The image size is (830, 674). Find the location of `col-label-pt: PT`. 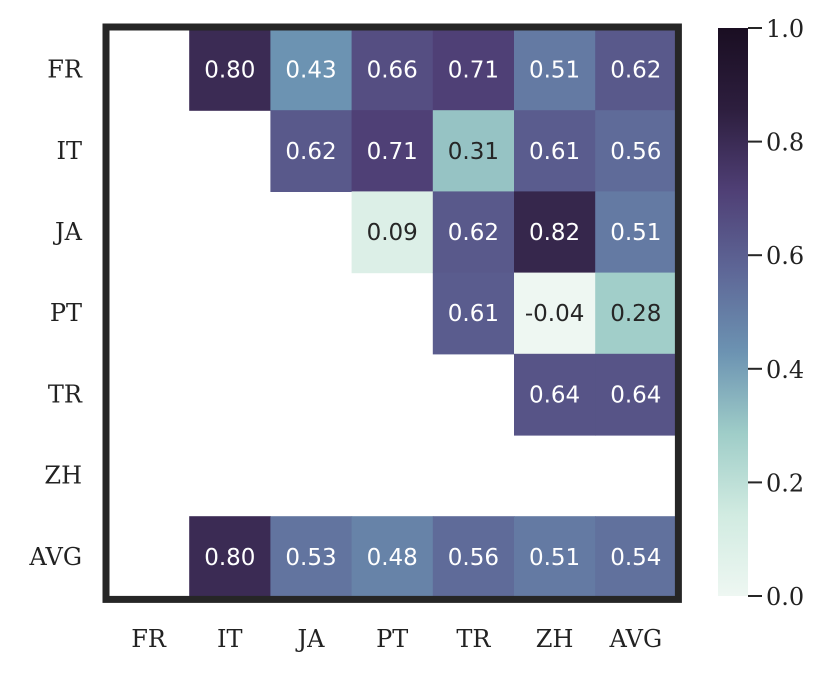

col-label-pt: PT is located at coordinates (392, 639).